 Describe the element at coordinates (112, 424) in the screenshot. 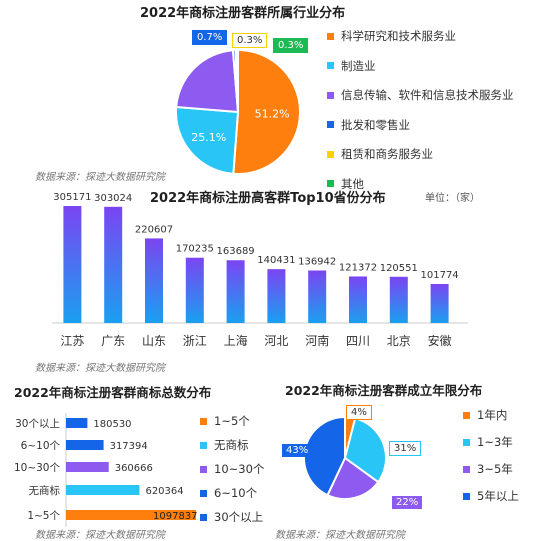

I see `trademark-bar-value-0: 180530` at that location.